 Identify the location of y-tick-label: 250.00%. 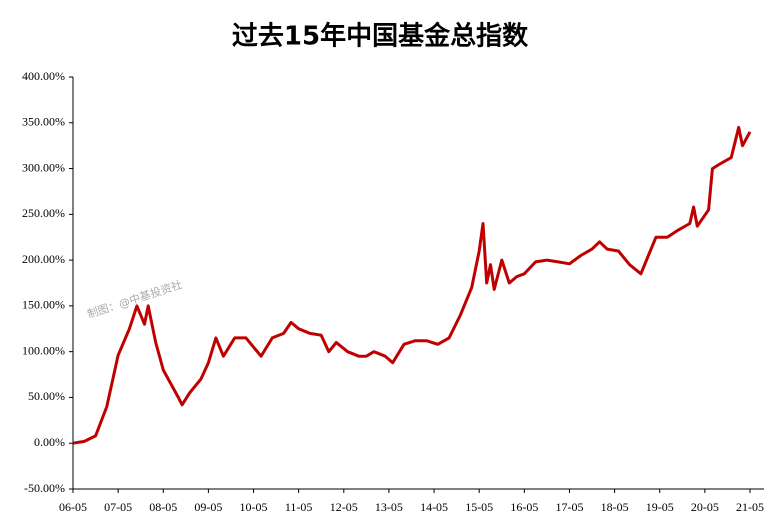
(43, 213).